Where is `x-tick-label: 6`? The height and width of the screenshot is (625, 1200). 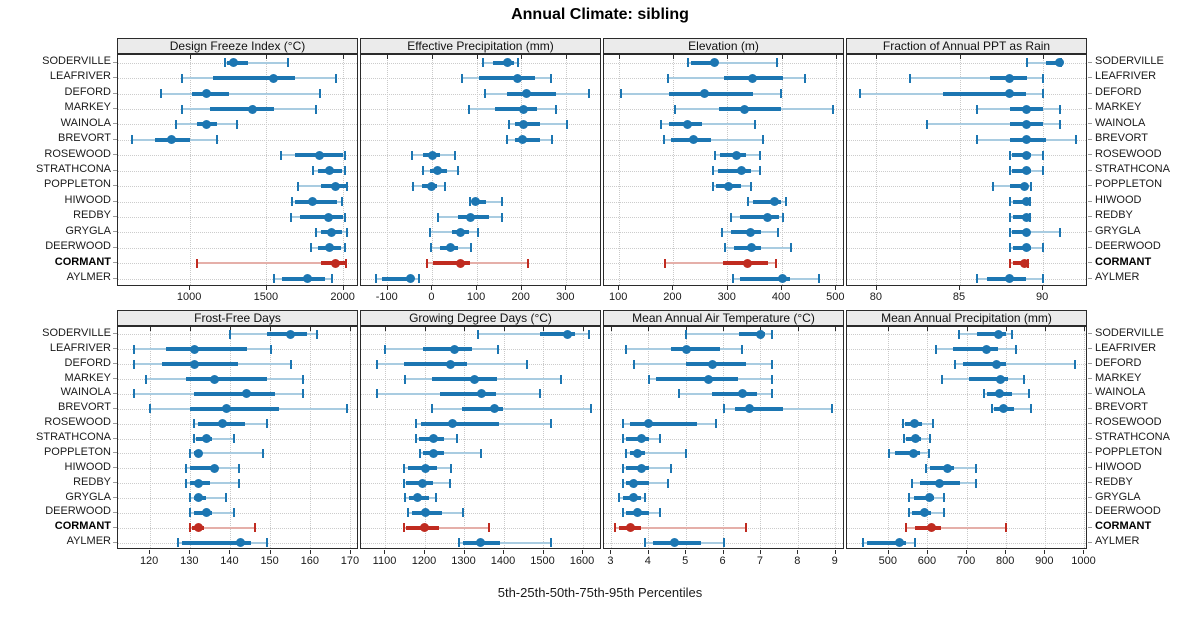
x-tick-label: 6 is located at coordinates (722, 561).